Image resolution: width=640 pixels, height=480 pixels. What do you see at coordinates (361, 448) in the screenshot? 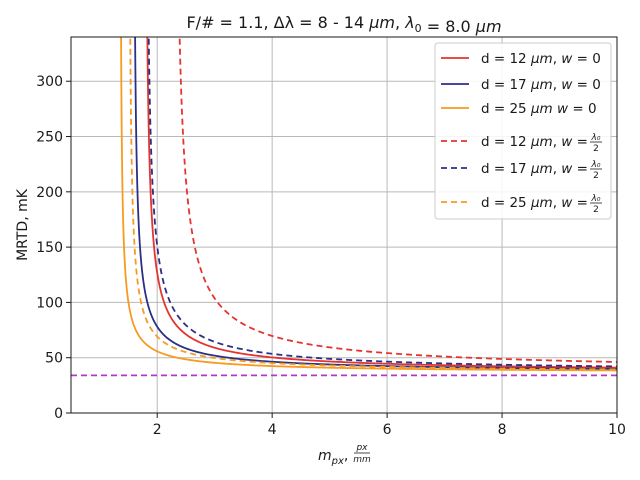
I see `x-title-frac-num: px` at bounding box center [361, 448].